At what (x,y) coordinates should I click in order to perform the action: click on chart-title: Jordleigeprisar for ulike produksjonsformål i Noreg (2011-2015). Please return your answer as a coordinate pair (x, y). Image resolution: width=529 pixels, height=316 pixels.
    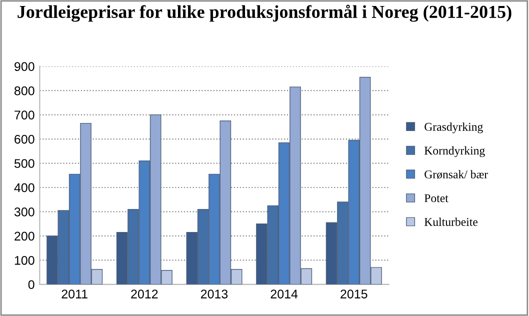
    Looking at the image, I should click on (265, 13).